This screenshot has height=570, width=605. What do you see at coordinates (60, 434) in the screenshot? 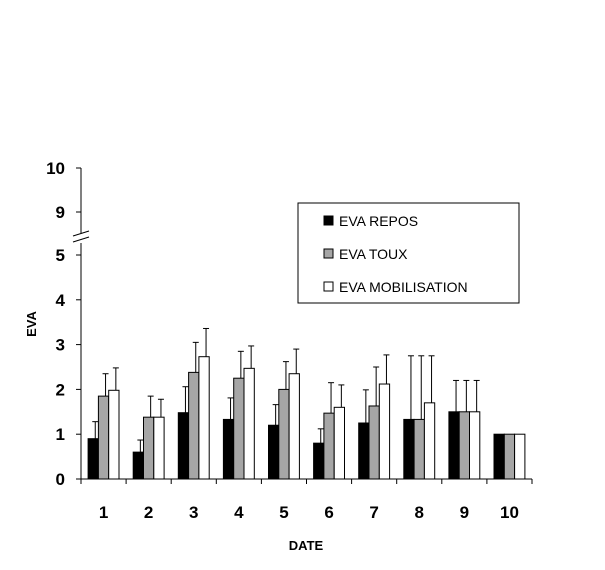
I see `y-tick-label: 1` at bounding box center [60, 434].